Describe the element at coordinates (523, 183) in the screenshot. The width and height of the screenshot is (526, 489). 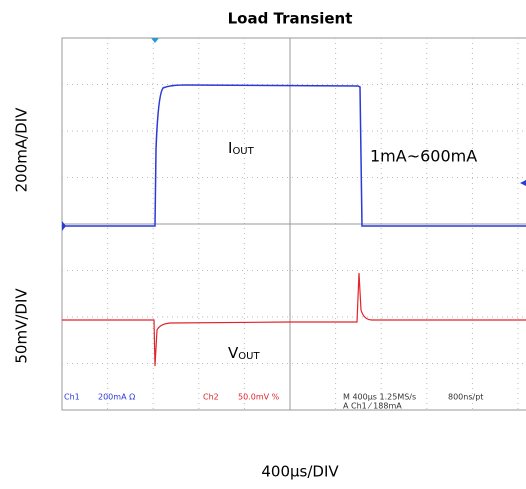
I see `trigger-level-marker` at that location.